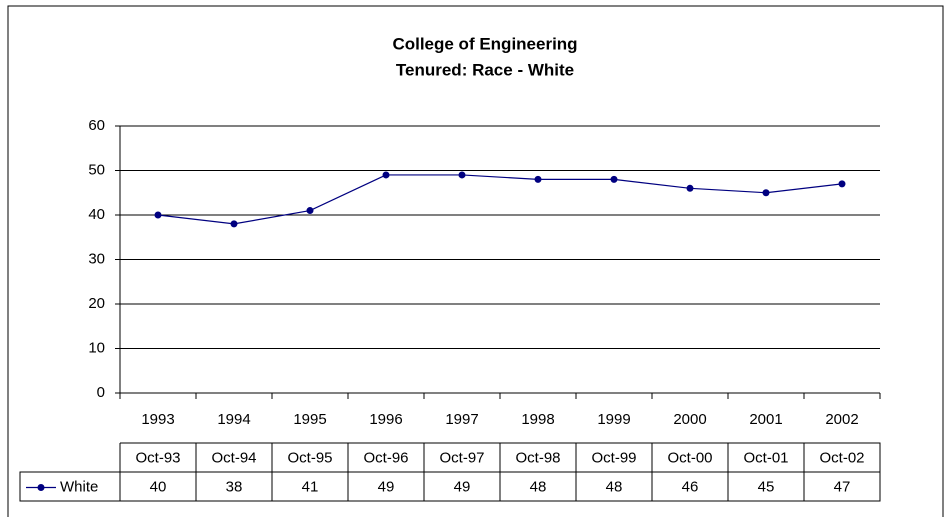 Image resolution: width=945 pixels, height=517 pixels. What do you see at coordinates (484, 43) in the screenshot?
I see `chart-title: College of Engineering` at bounding box center [484, 43].